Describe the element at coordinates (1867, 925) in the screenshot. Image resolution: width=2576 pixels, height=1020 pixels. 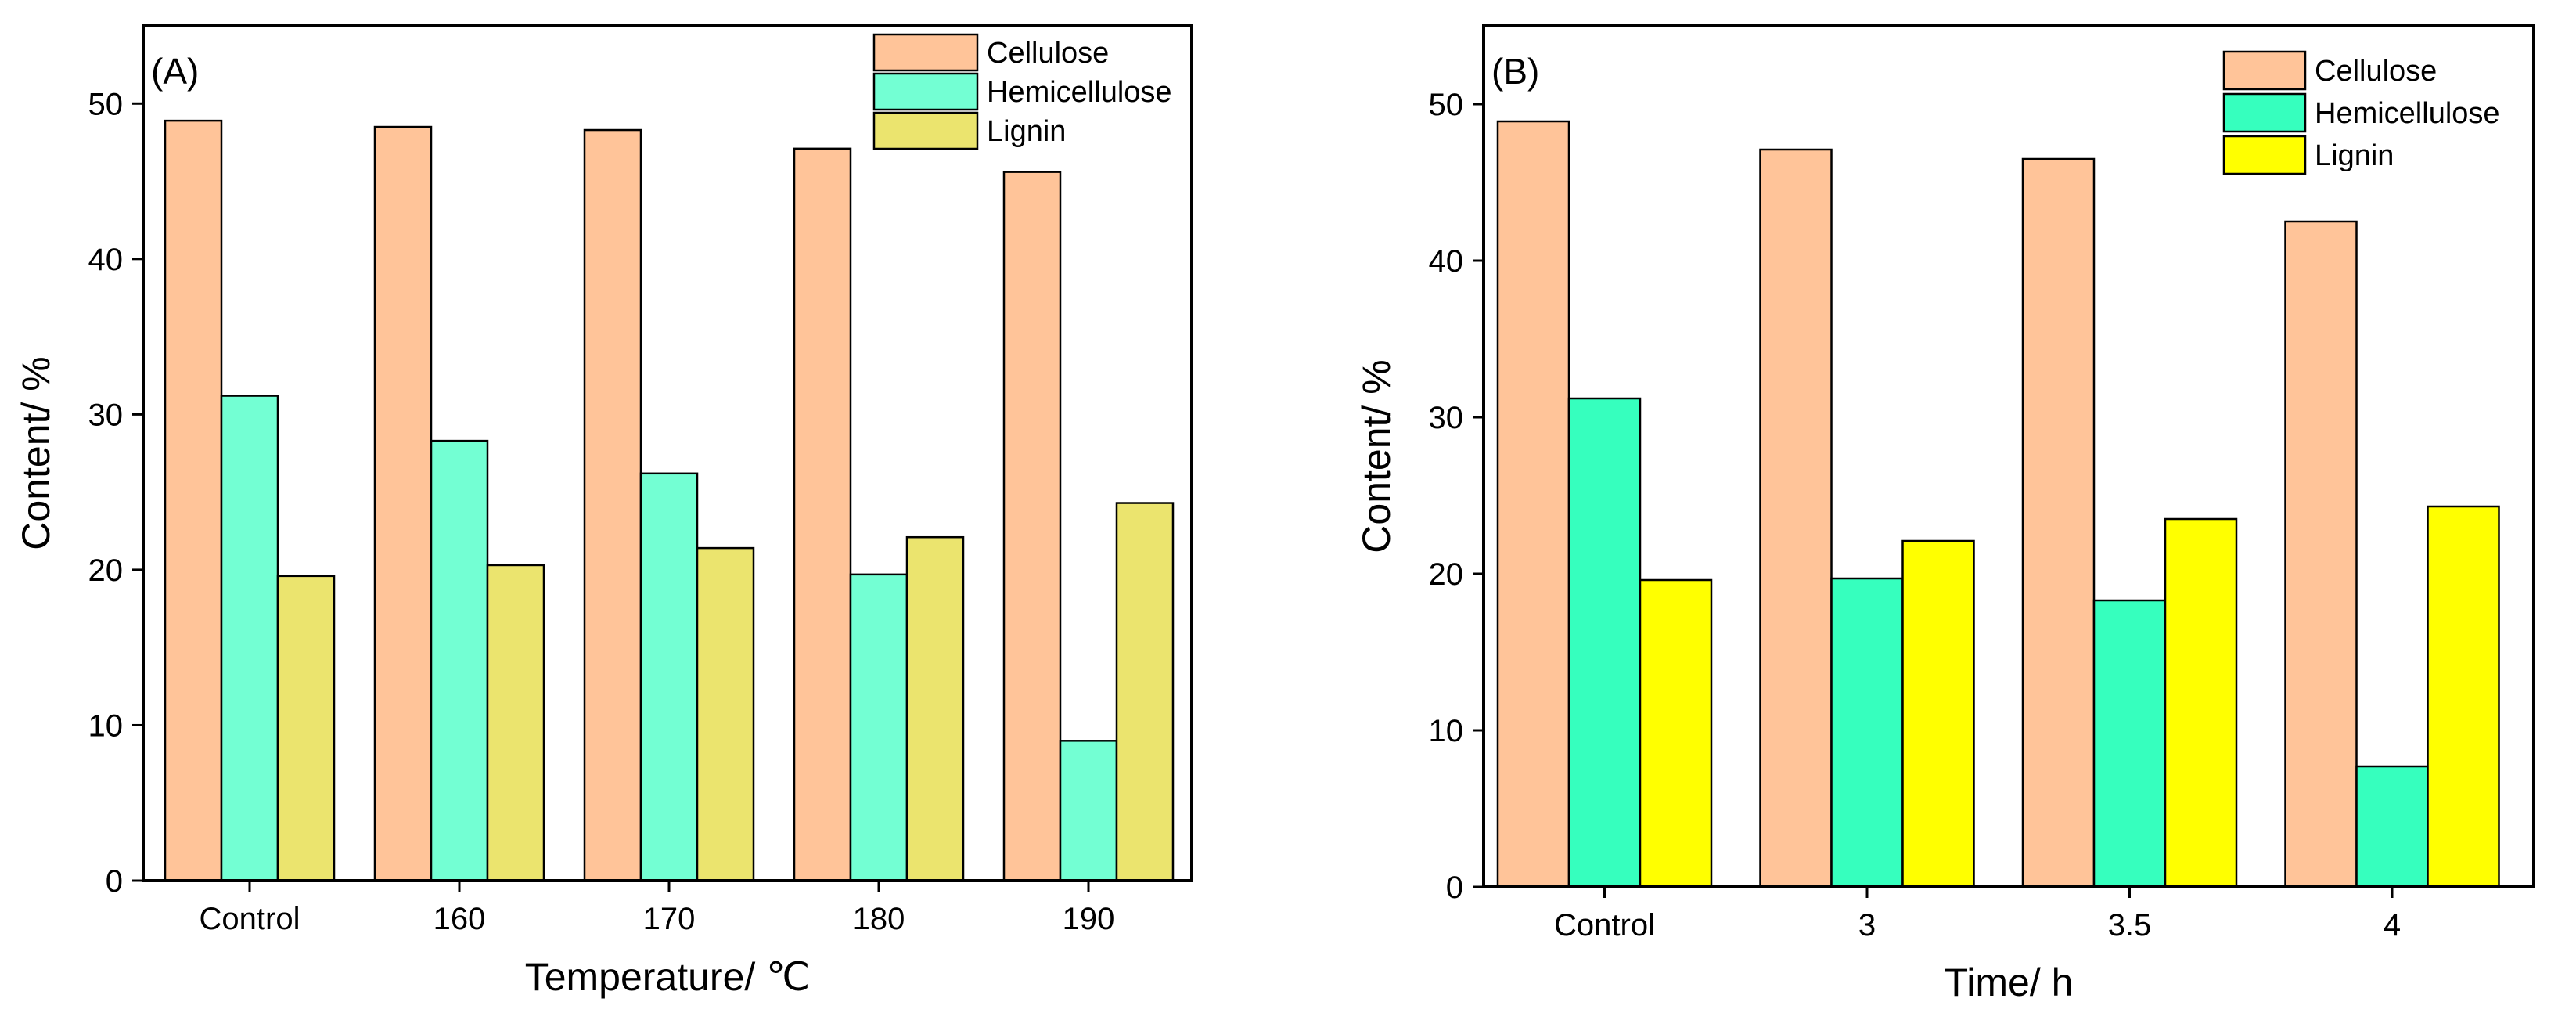
I see `x-tick-label: 3` at that location.